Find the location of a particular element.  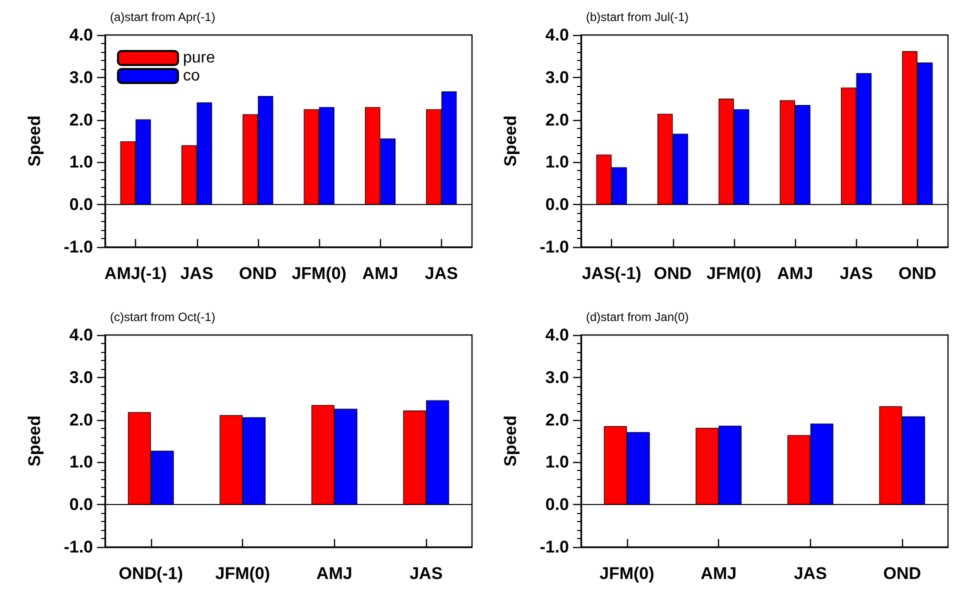

chart-title: (b)start from Jul(-1) is located at coordinates (637, 17).